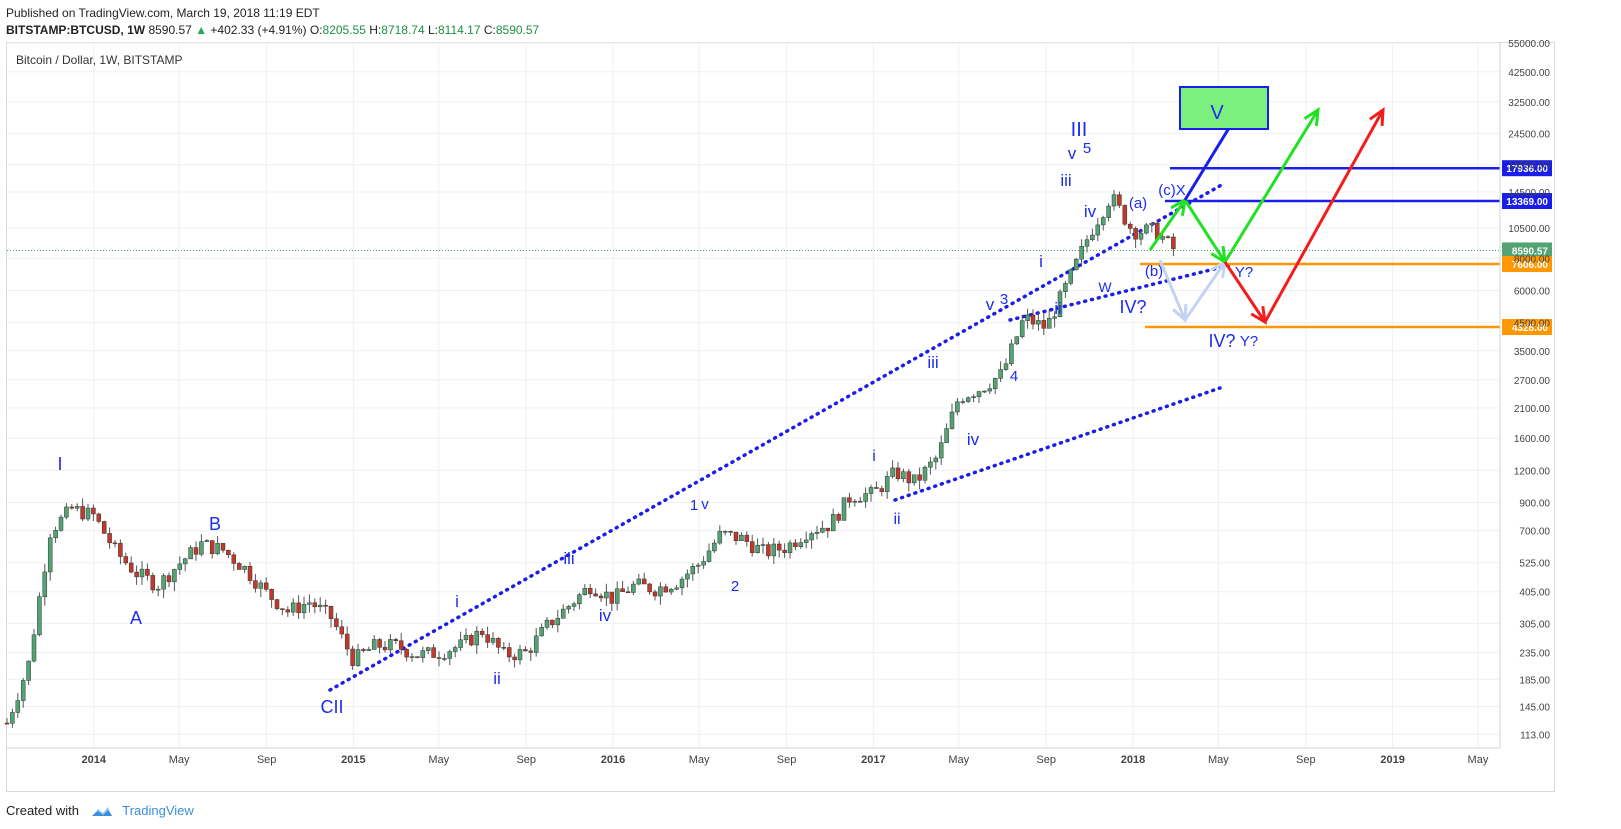 The height and width of the screenshot is (829, 1621). I want to click on wave-label: ii, so click(1058, 308).